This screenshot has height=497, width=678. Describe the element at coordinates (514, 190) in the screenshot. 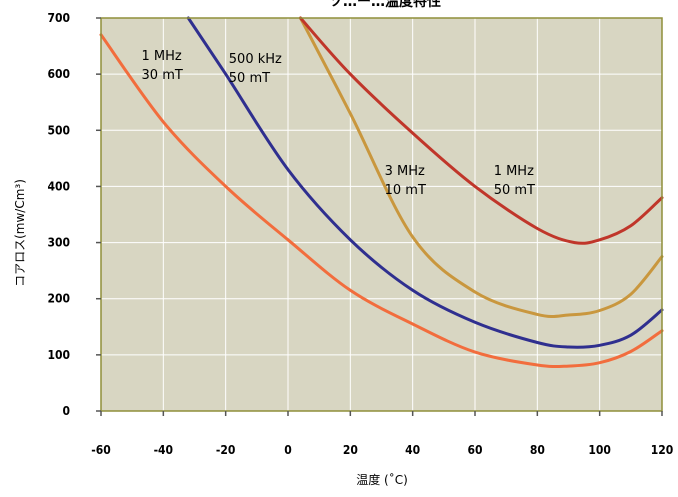

I see `annotation-line2-3: 50 mT` at that location.